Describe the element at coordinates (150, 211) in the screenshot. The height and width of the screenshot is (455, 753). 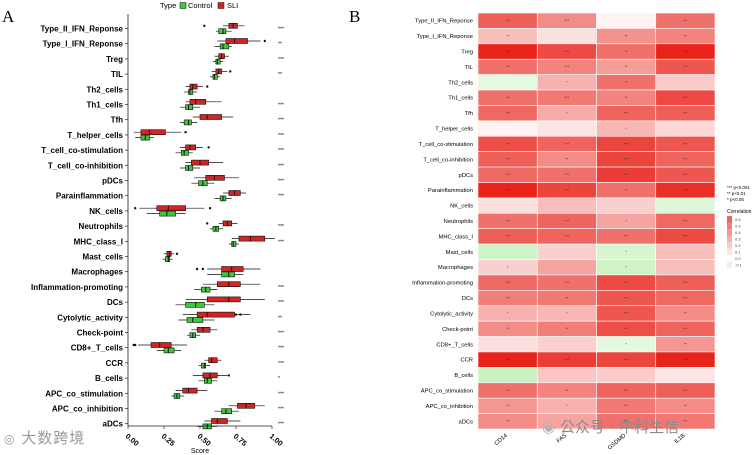
I see `box-row: NK_cells` at that location.